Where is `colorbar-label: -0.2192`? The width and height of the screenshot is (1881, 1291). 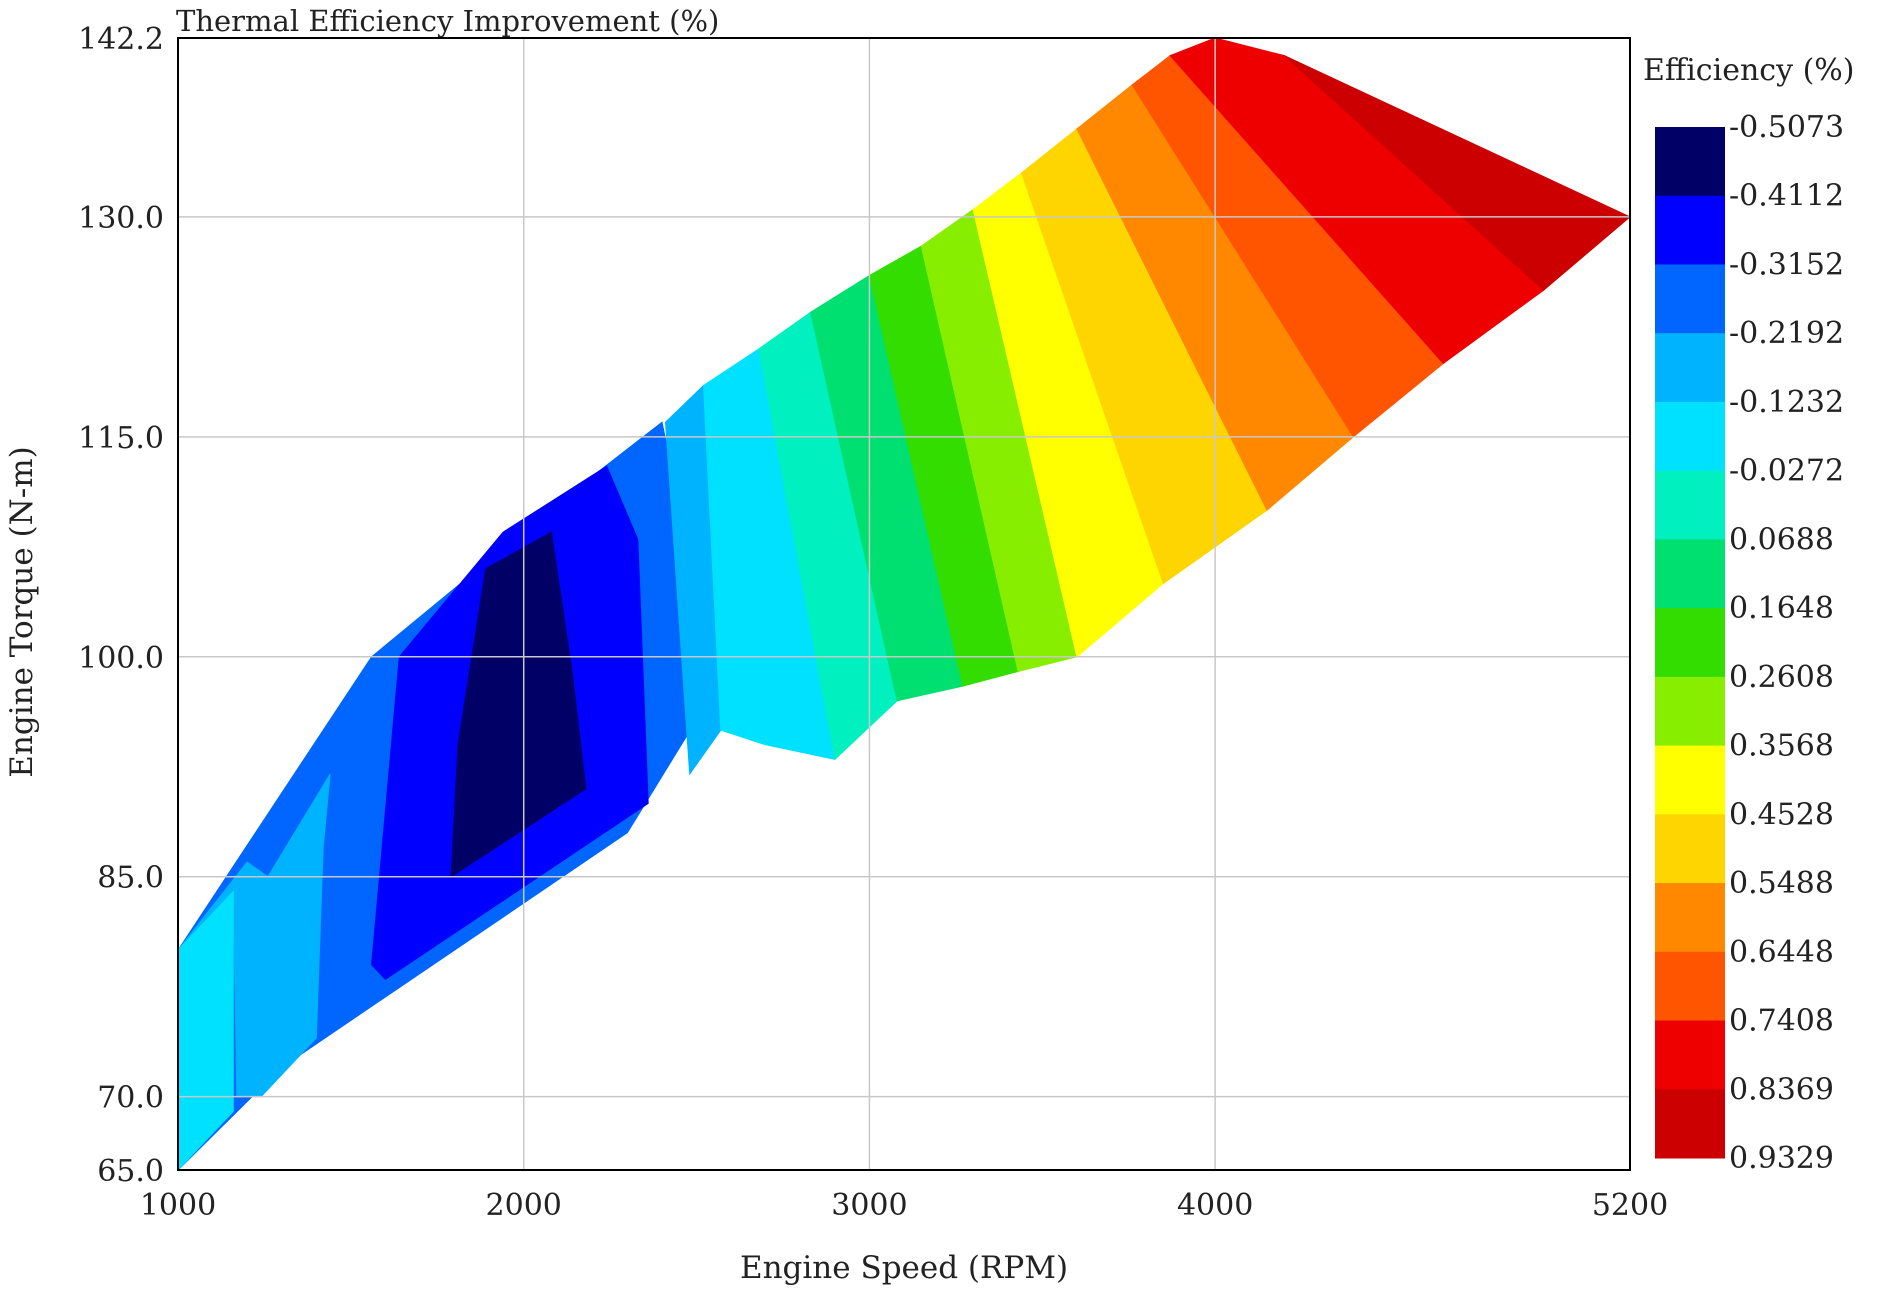
colorbar-label: -0.2192 is located at coordinates (1786, 333).